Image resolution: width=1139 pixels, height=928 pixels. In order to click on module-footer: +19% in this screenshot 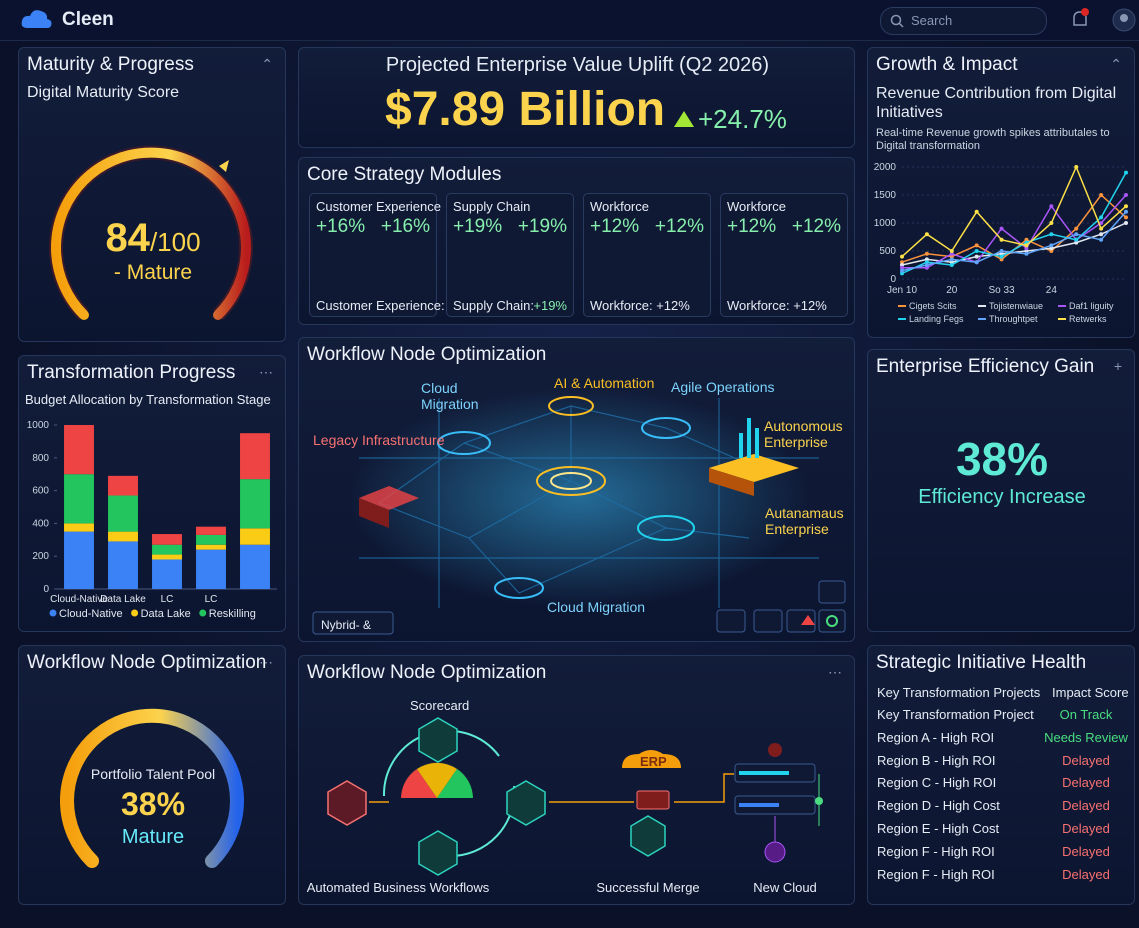, I will do `click(550, 305)`.